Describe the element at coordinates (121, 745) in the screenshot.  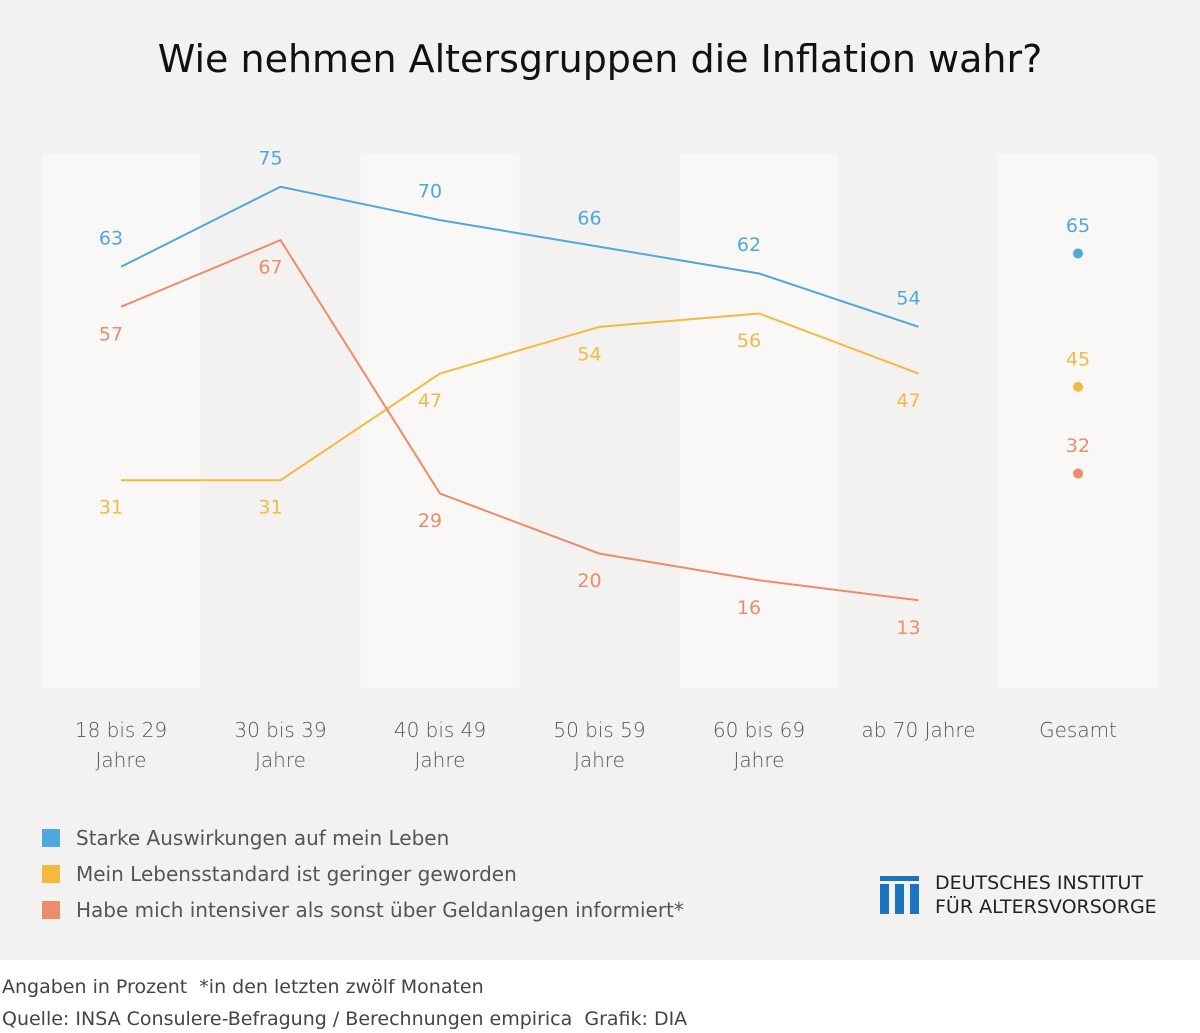
I see `x-tick-label: 18 bis 29 Jahre` at that location.